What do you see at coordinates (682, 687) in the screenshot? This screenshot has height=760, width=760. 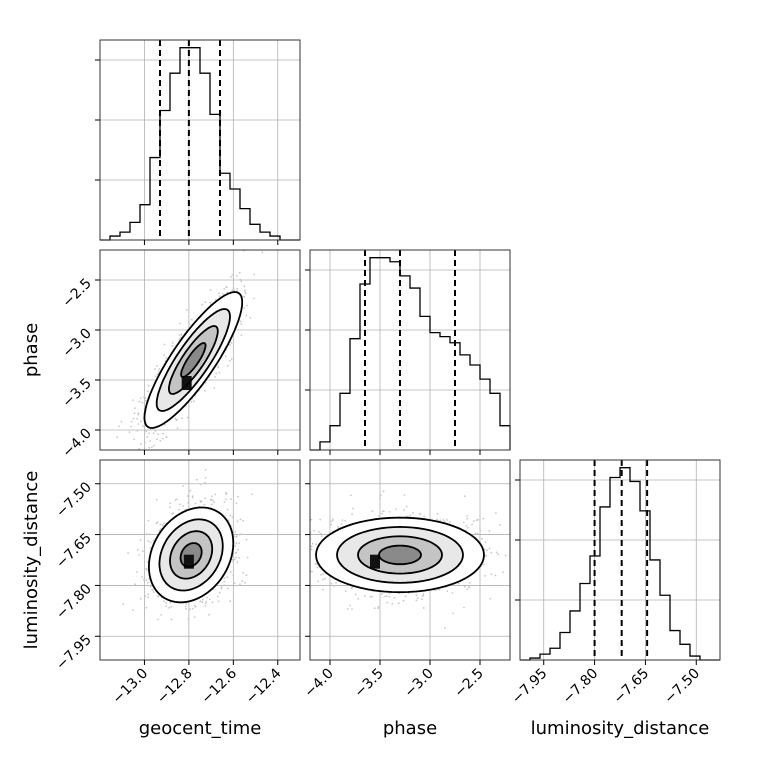 I see `x-tick-label: −7.50` at bounding box center [682, 687].